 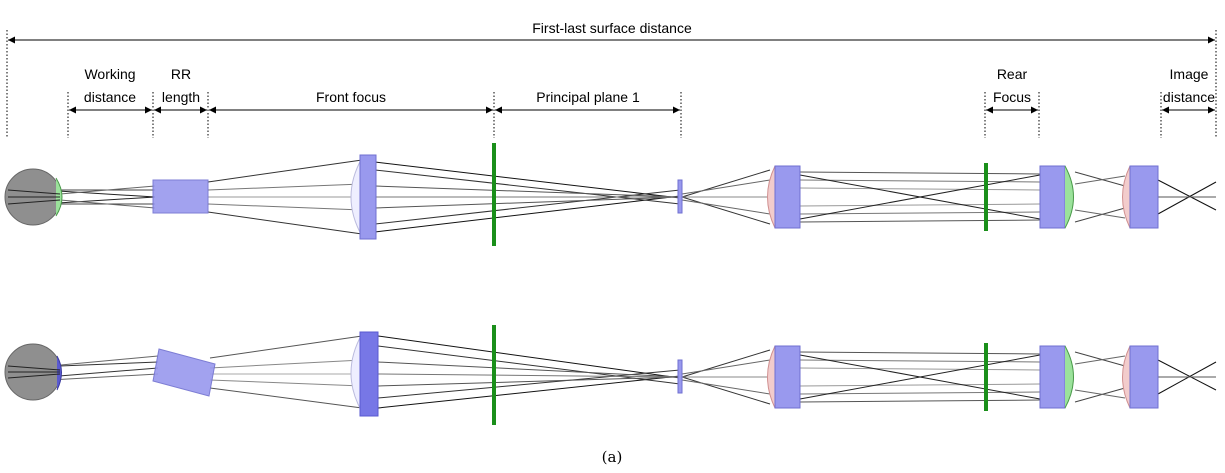 I want to click on rr-block, so click(x=180, y=196).